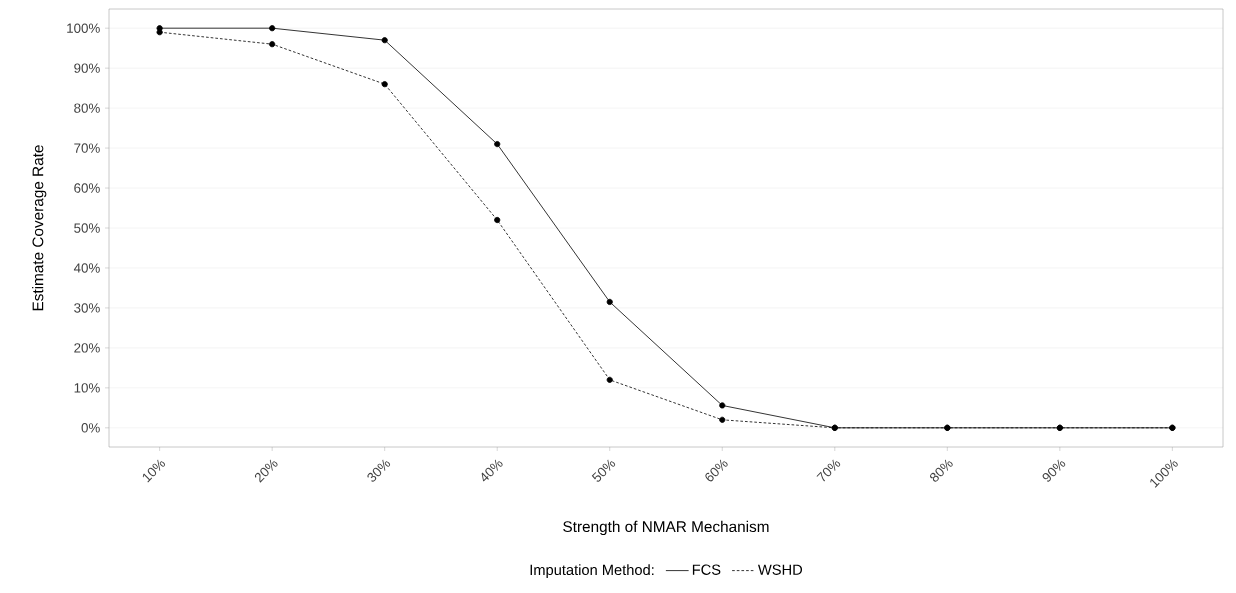  Describe the element at coordinates (86, 268) in the screenshot. I see `y-tick-label: 40%` at that location.